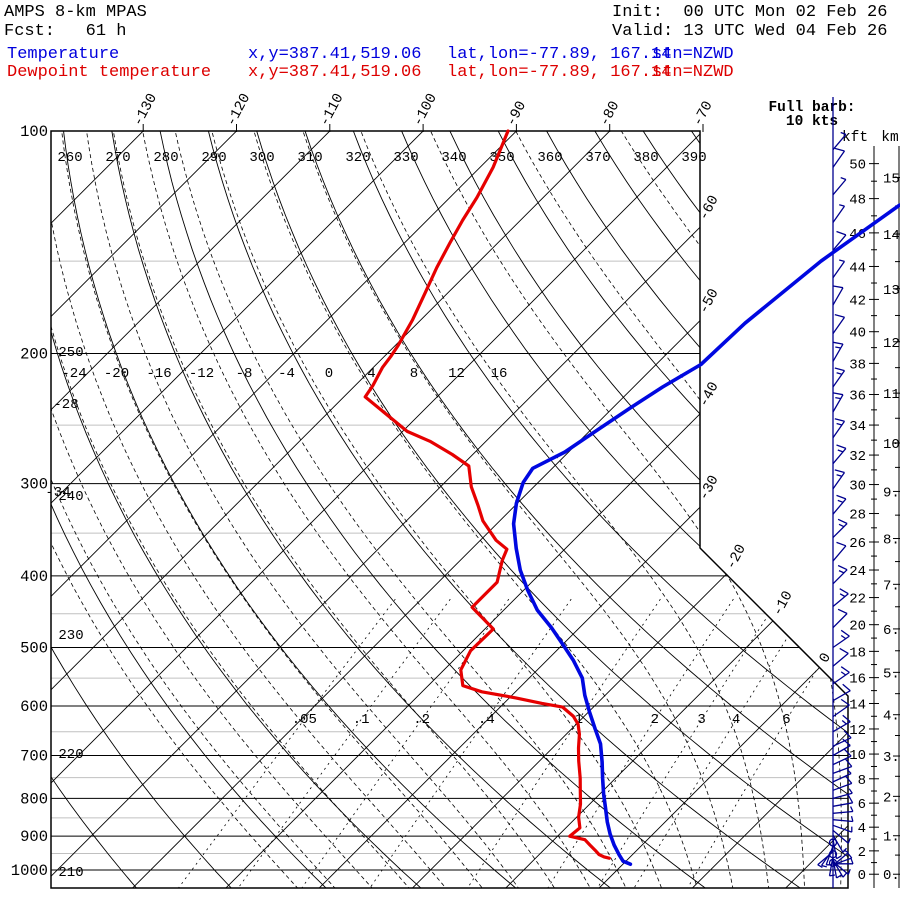 The height and width of the screenshot is (900, 900). I want to click on svg-text: 50, so click(857, 166).